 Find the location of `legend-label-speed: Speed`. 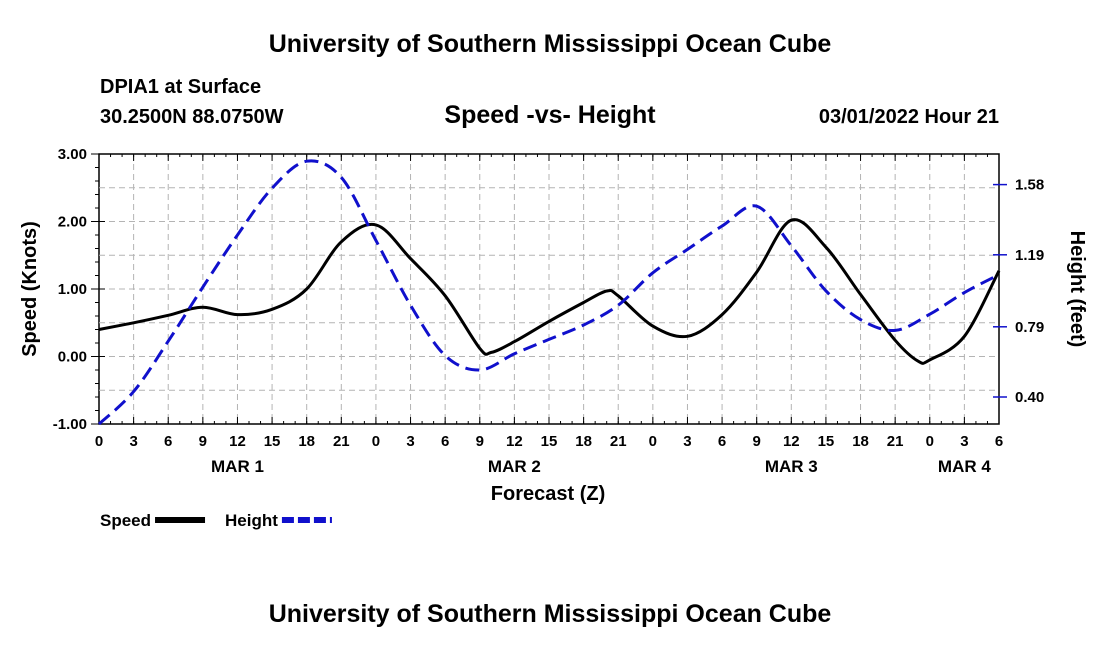

legend-label-speed: Speed is located at coordinates (125, 520).